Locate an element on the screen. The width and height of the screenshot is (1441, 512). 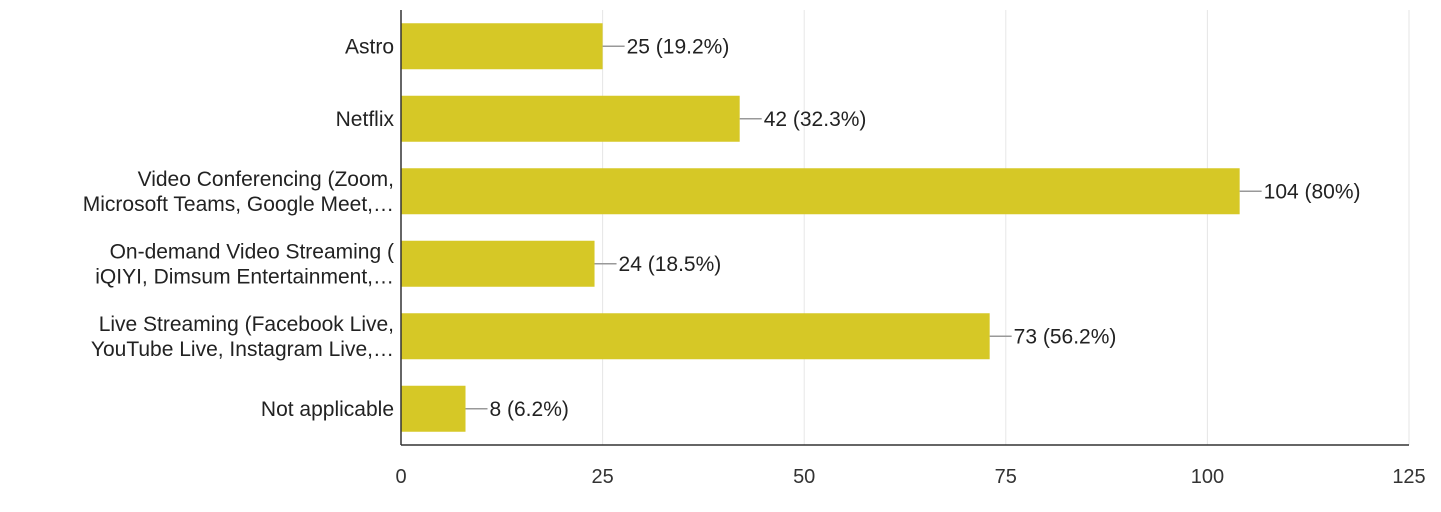
data-label: 25 (19.2%) is located at coordinates (678, 46).